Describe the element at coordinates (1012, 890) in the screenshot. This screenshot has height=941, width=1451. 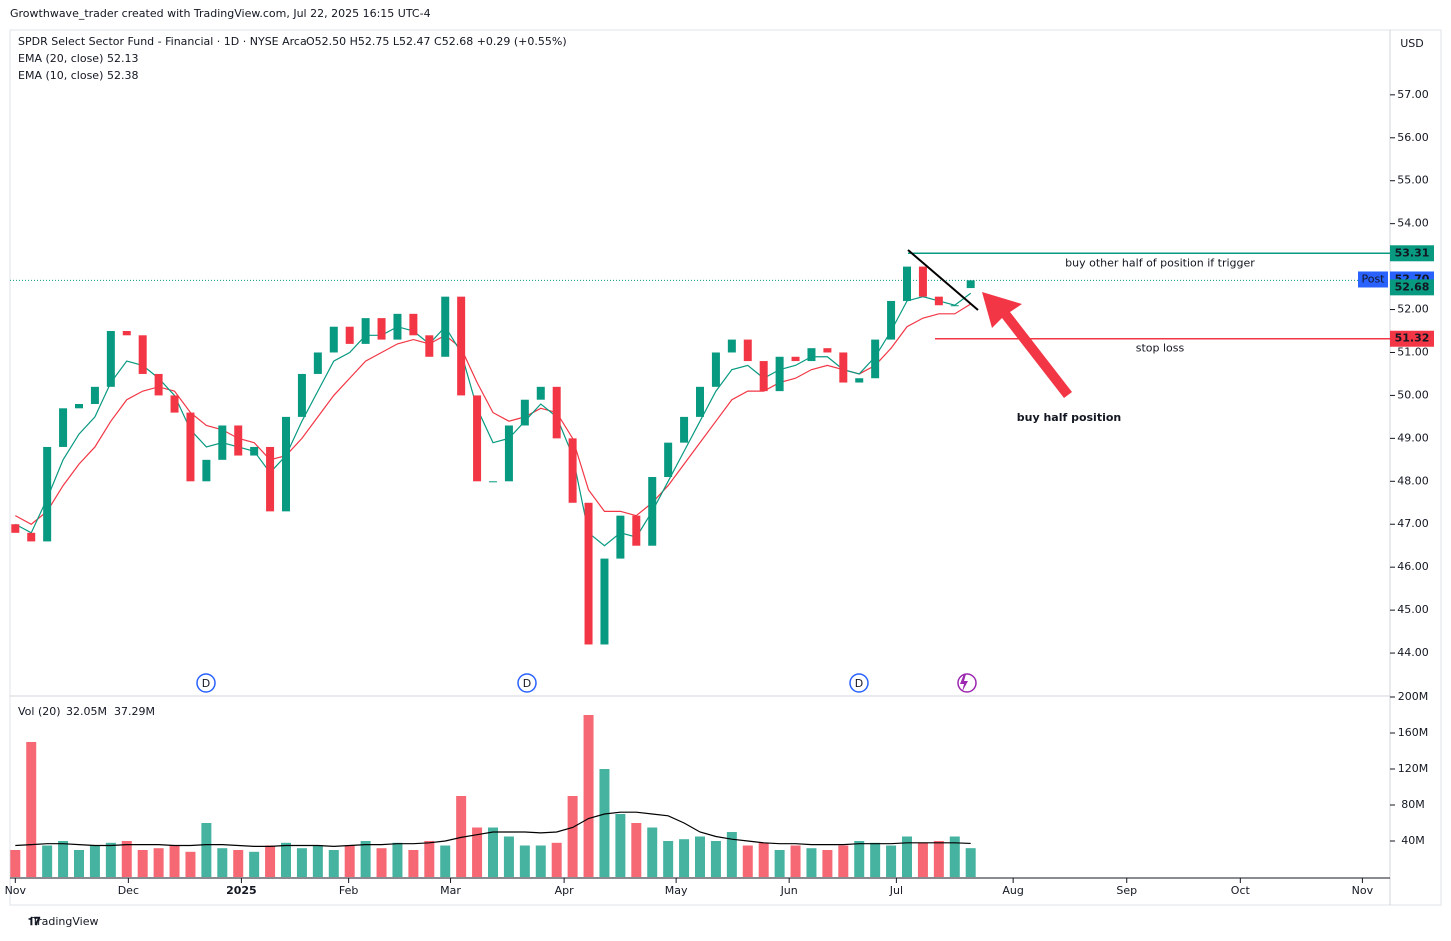
I see `x-tick-label: Aug` at that location.